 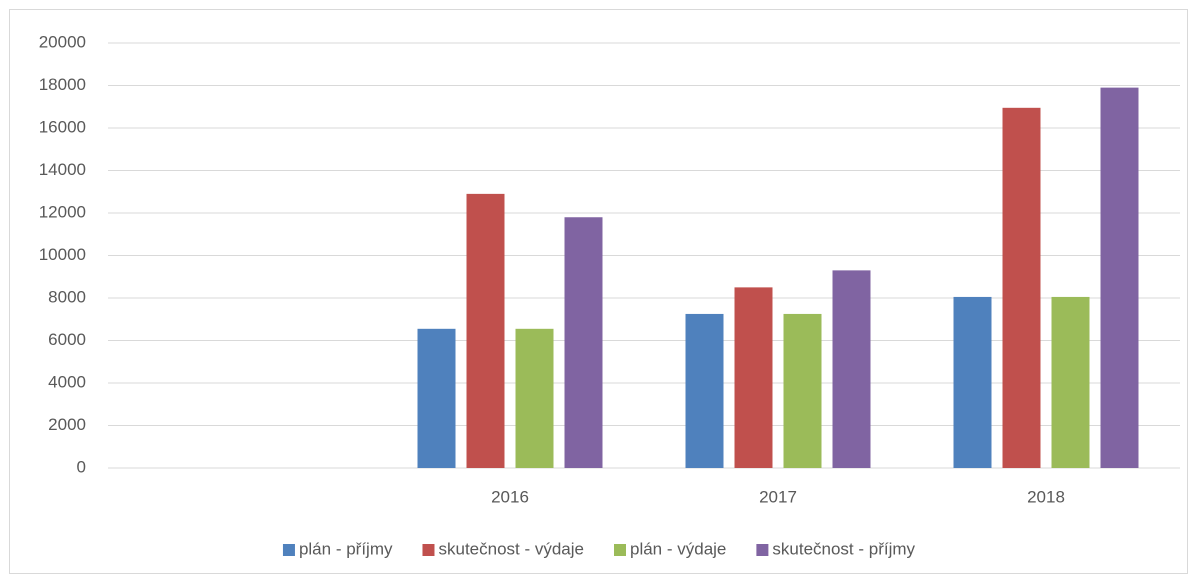 I want to click on legend-label: plán - výdaje, so click(x=678, y=548).